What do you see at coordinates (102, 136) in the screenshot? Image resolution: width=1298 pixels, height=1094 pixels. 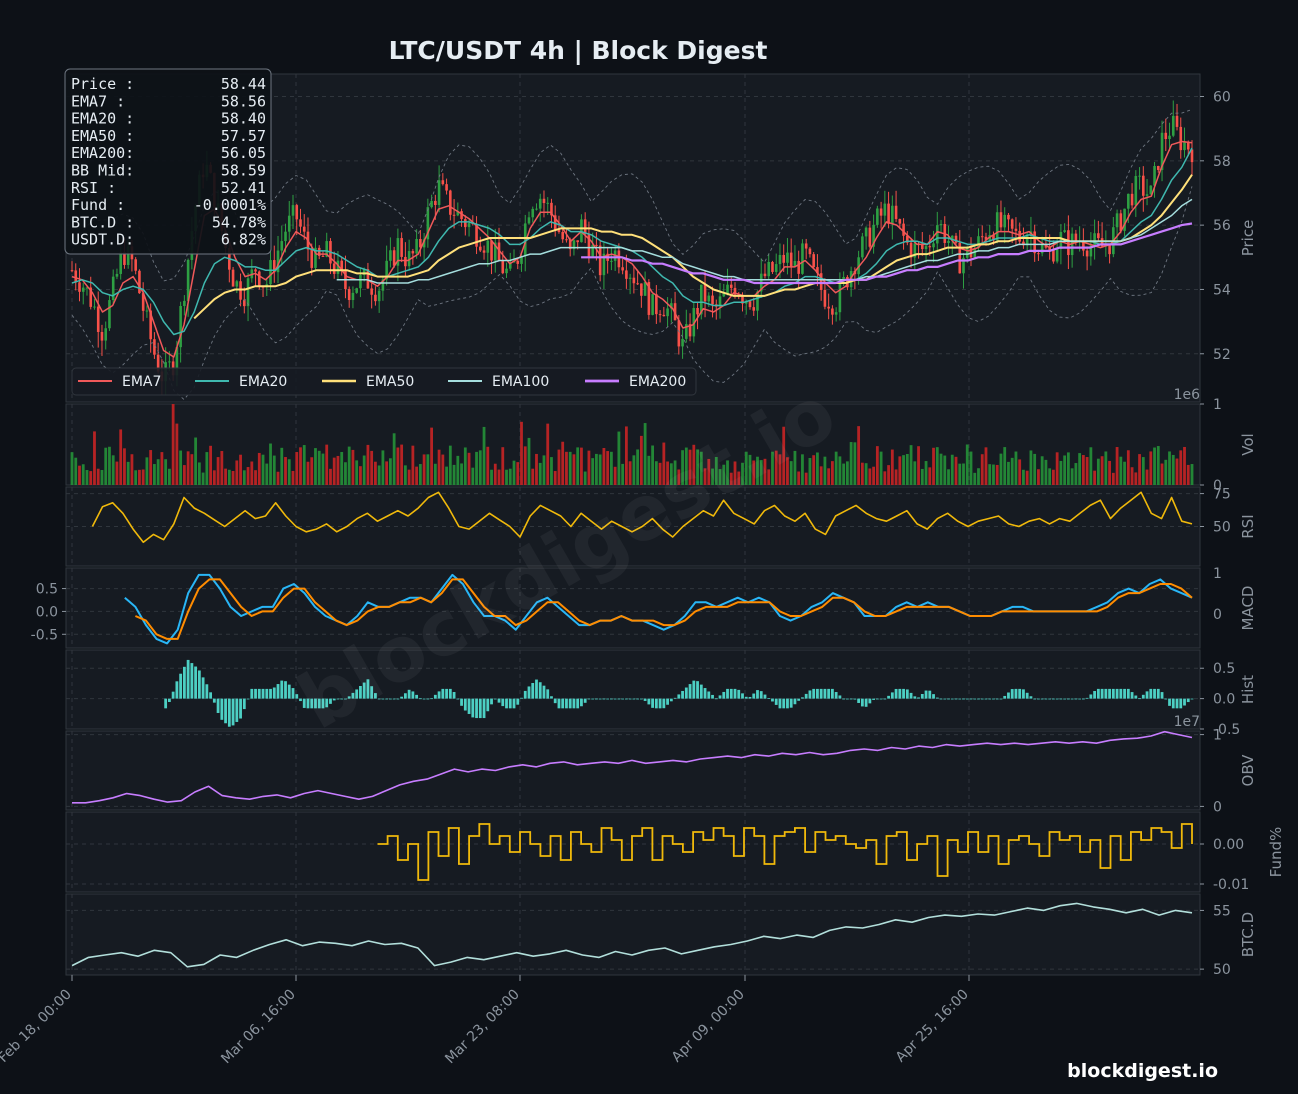 I see `info-label: EMA50 :` at bounding box center [102, 136].